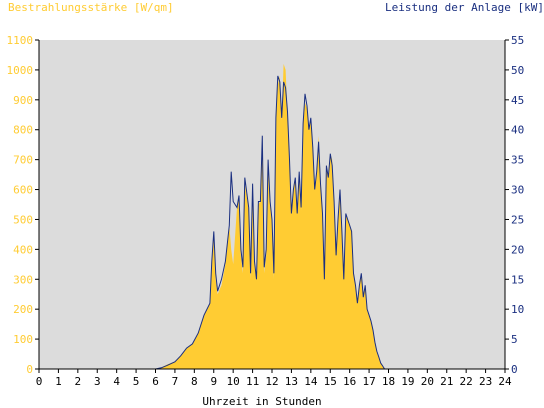 This screenshot has height=408, width=544. Describe the element at coordinates (517, 309) in the screenshot. I see `right-y-tick-label: 10` at that location.